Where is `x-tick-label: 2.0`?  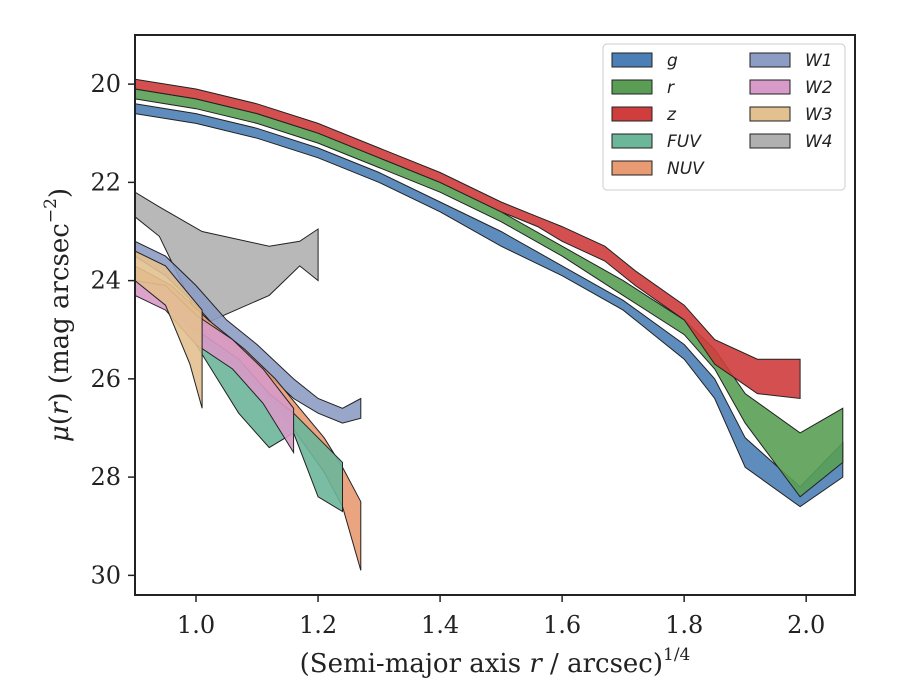 x-tick-label: 2.0 is located at coordinates (806, 625).